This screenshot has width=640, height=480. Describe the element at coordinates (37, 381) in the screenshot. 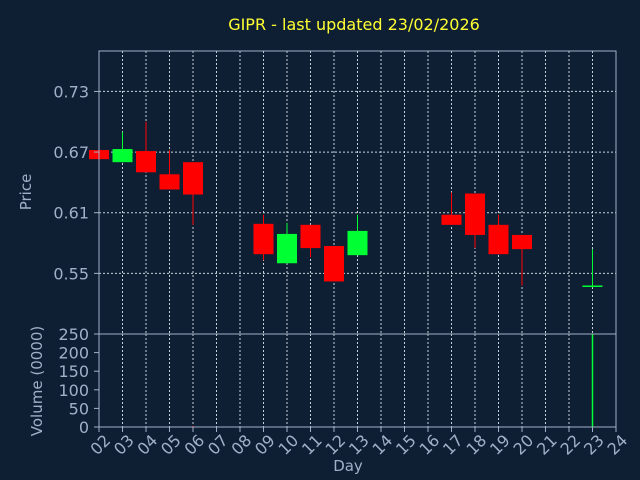

I see `volume-axis-label: Volume (0000)` at that location.